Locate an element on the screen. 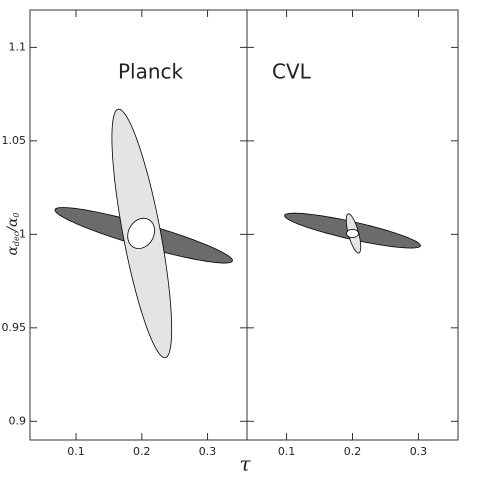  y-tick-label: 1 is located at coordinates (22, 233).